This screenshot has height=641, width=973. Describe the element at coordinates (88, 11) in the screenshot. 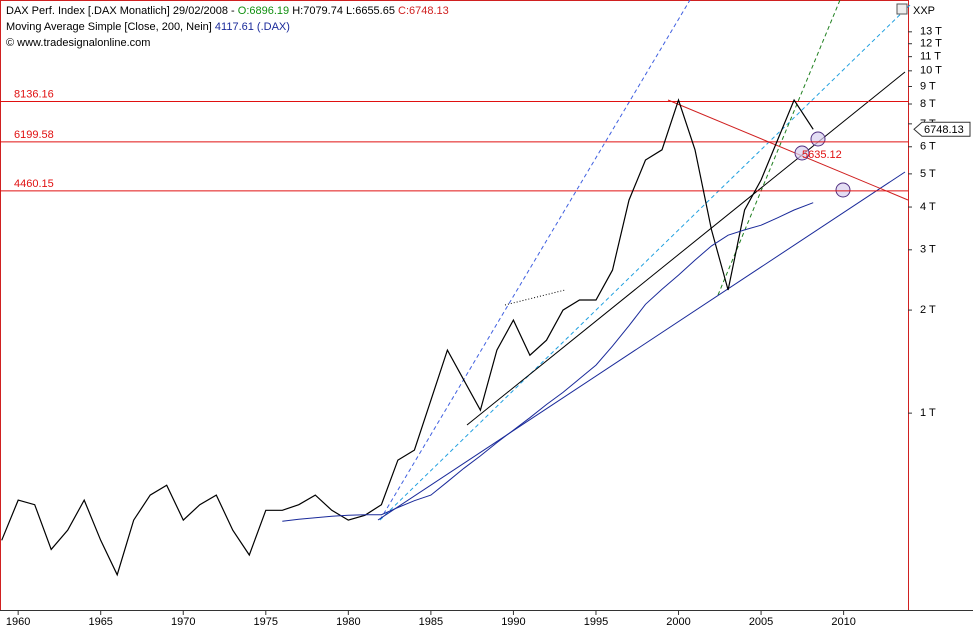

I see `series-name: DAX Perf. Index [.DAX Monatlich]` at that location.